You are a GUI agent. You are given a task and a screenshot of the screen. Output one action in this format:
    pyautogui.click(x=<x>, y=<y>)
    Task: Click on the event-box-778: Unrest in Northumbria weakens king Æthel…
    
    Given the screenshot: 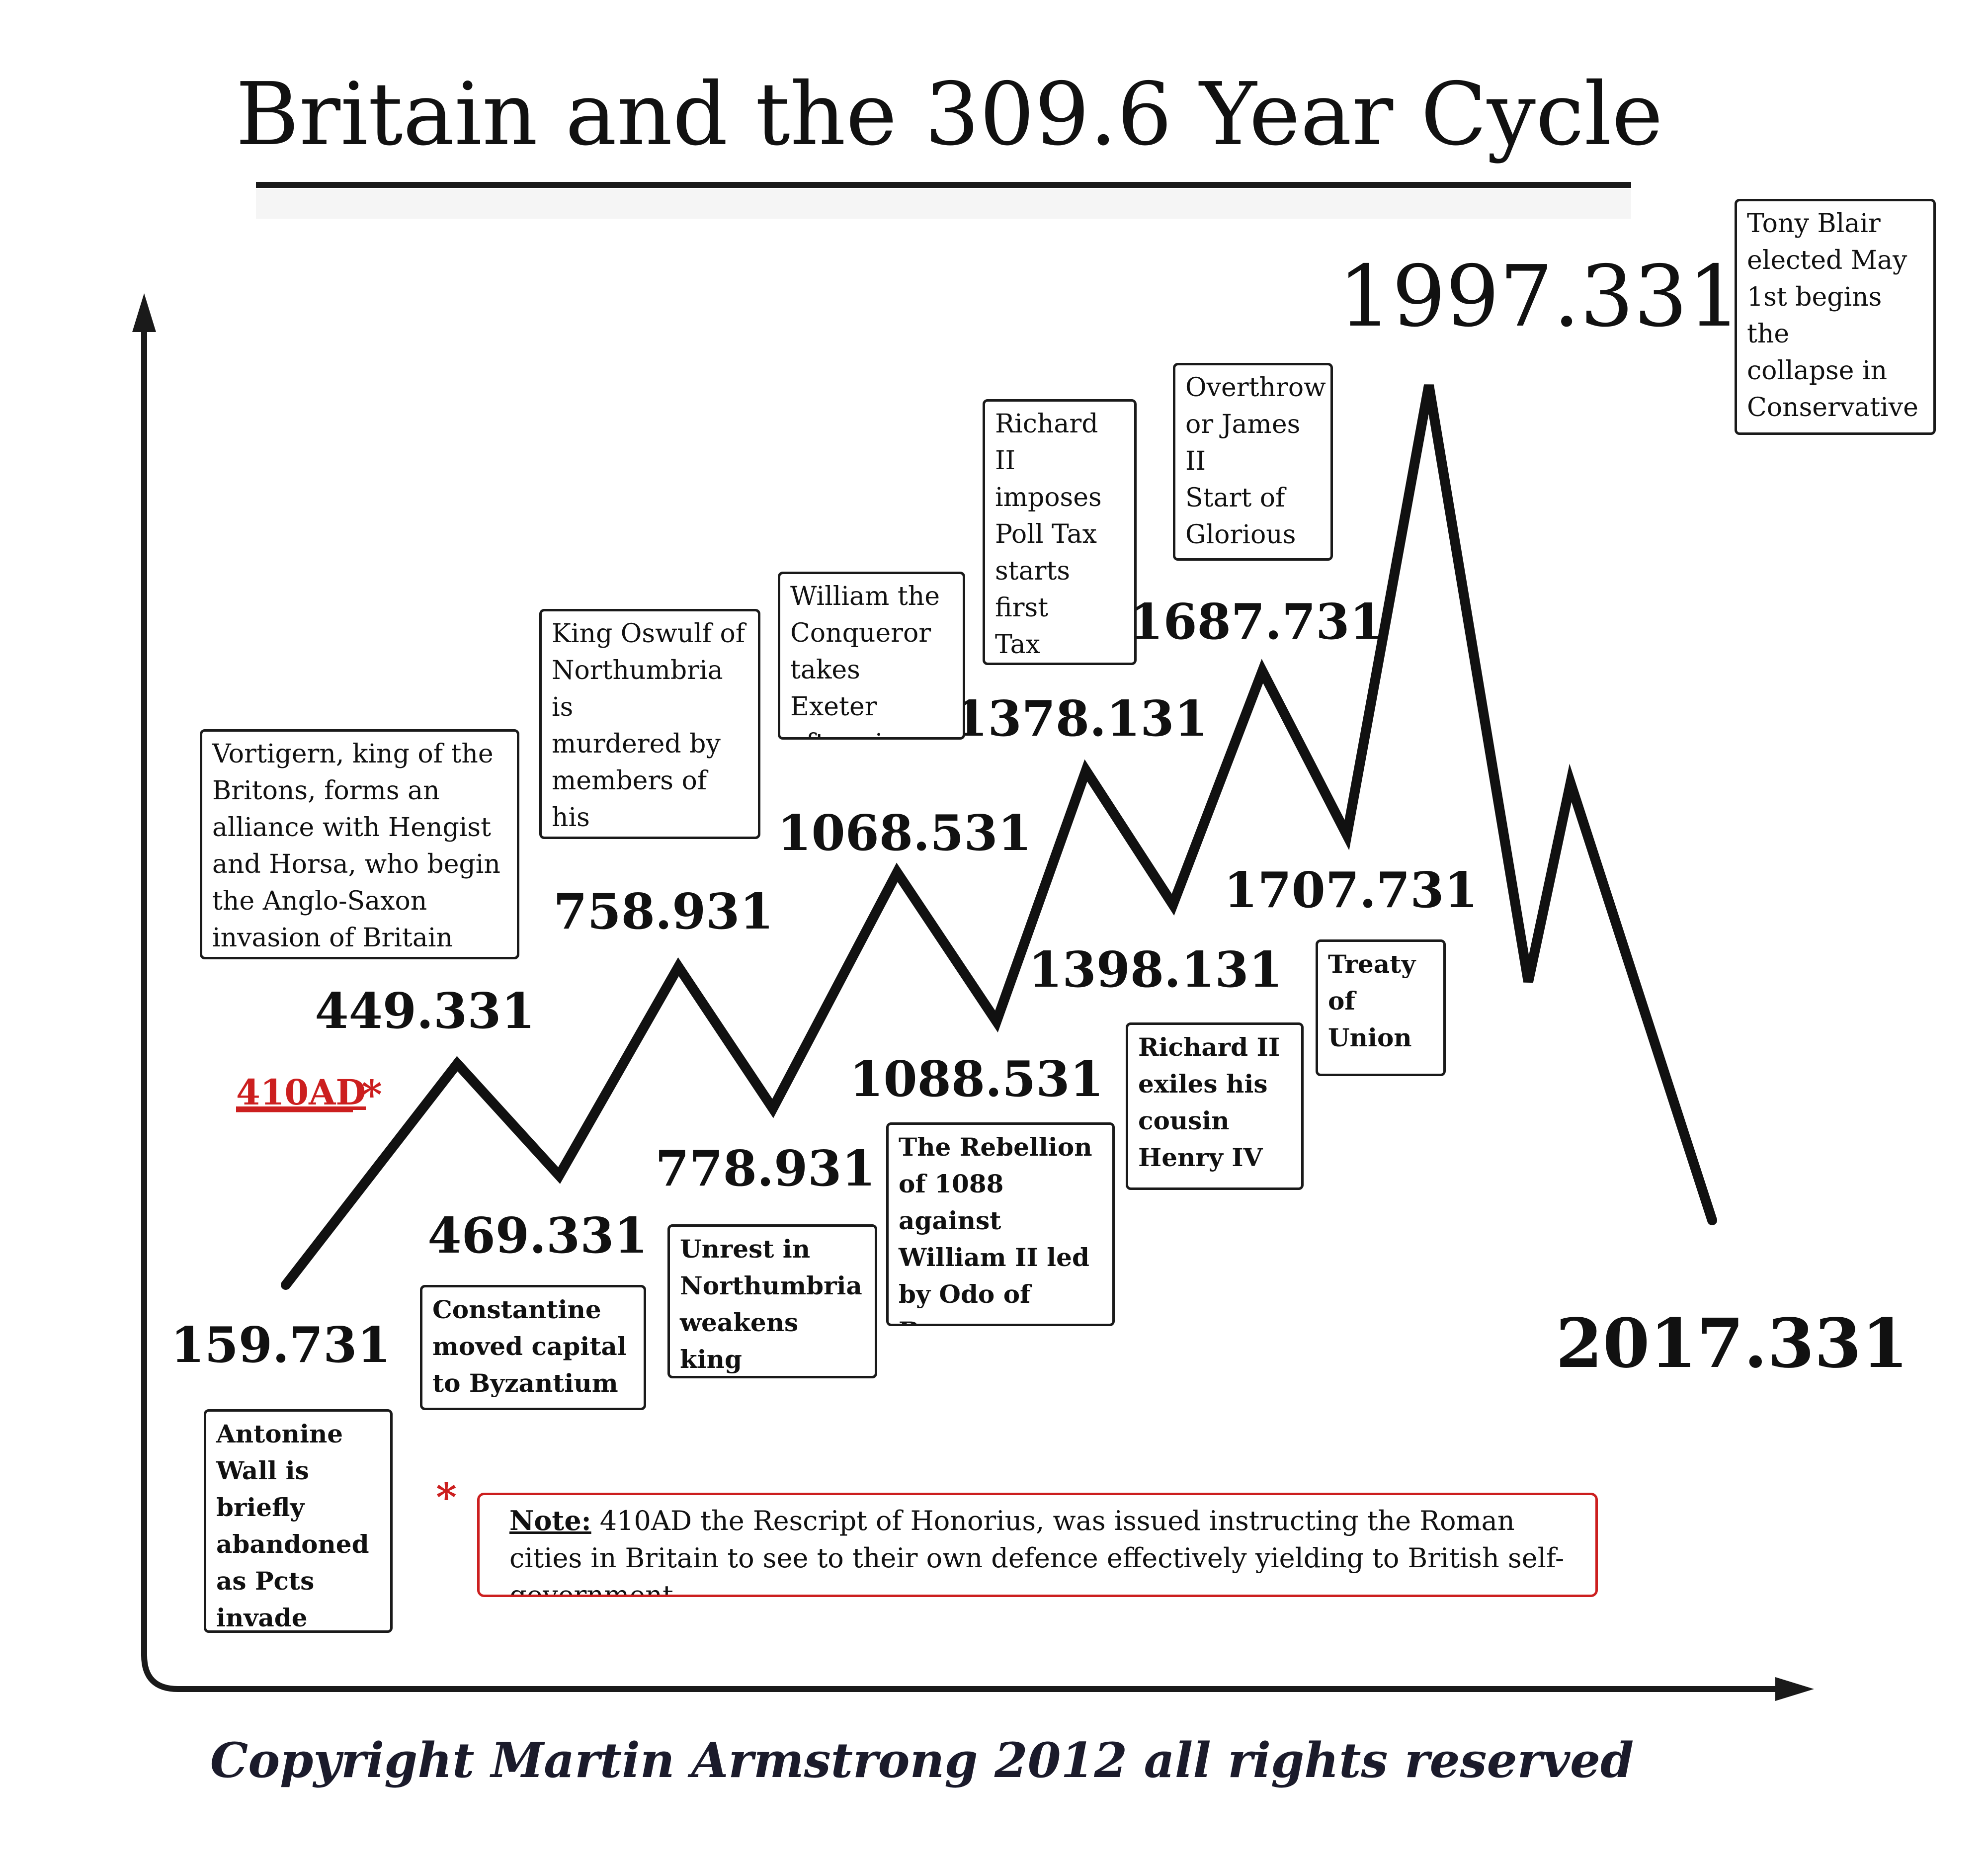 What is the action you would take?
    pyautogui.click(x=772, y=1301)
    